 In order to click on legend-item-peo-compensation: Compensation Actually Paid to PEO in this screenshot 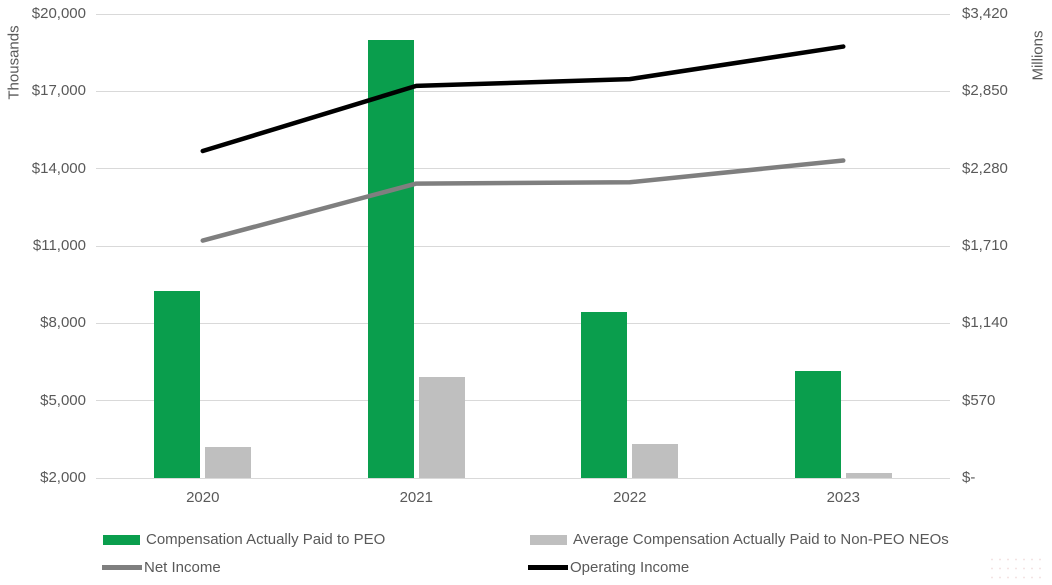, I will do `click(244, 539)`.